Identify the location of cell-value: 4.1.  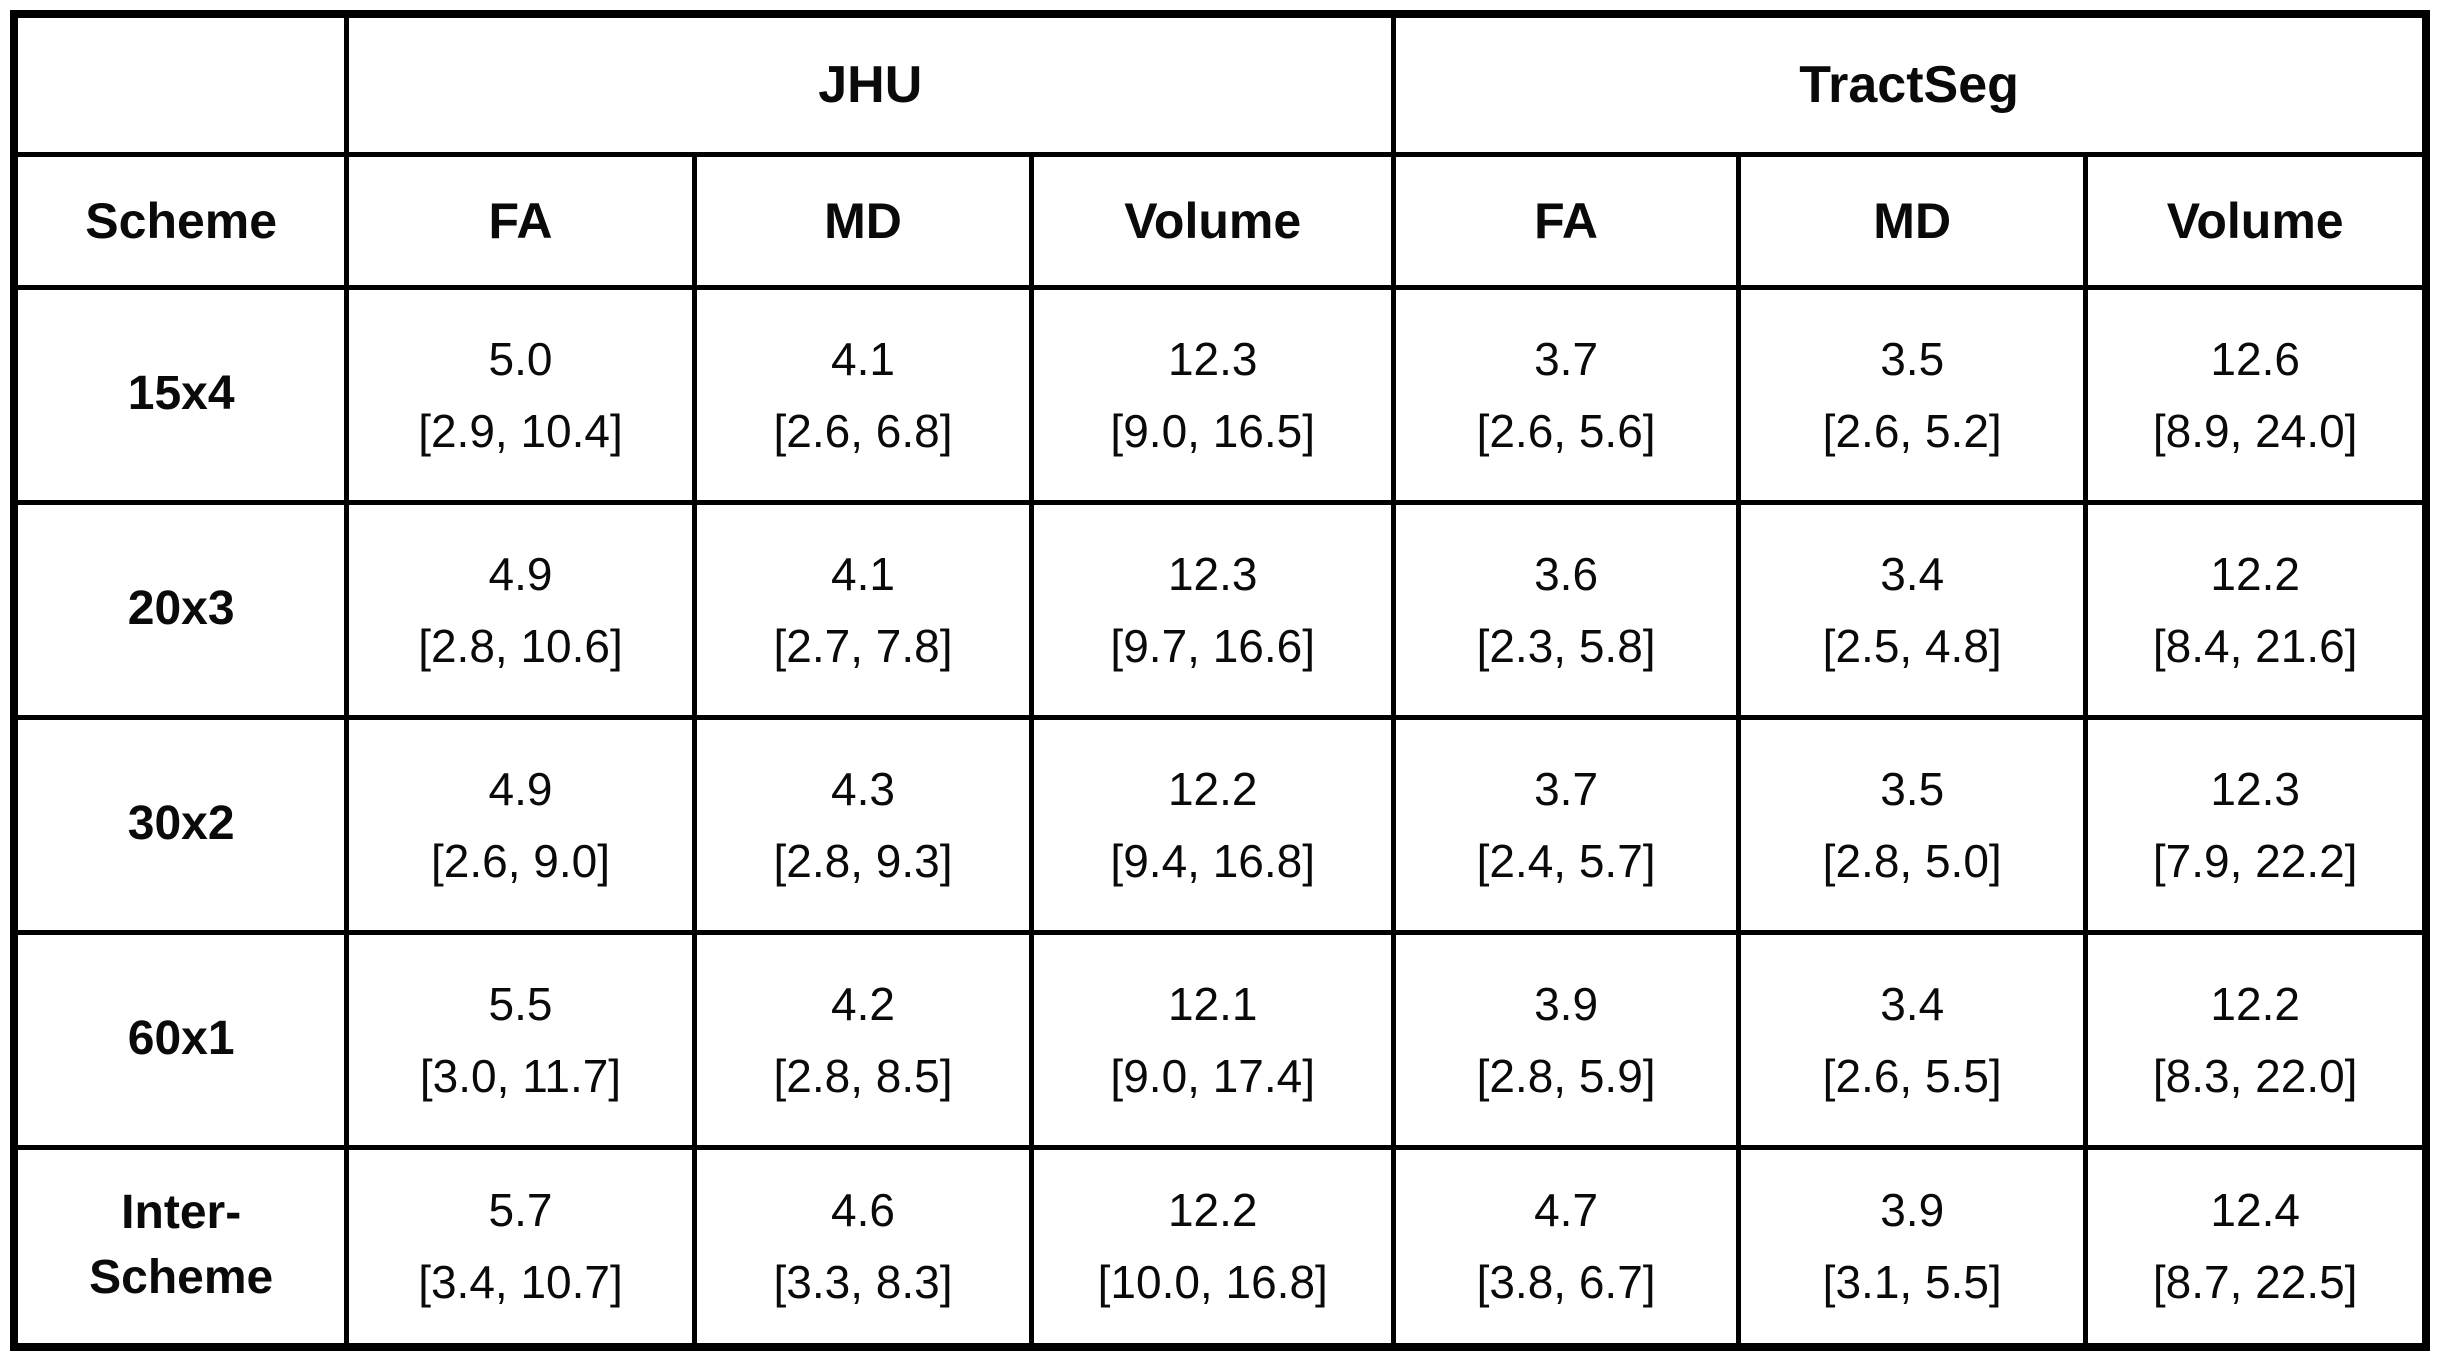
(863, 573).